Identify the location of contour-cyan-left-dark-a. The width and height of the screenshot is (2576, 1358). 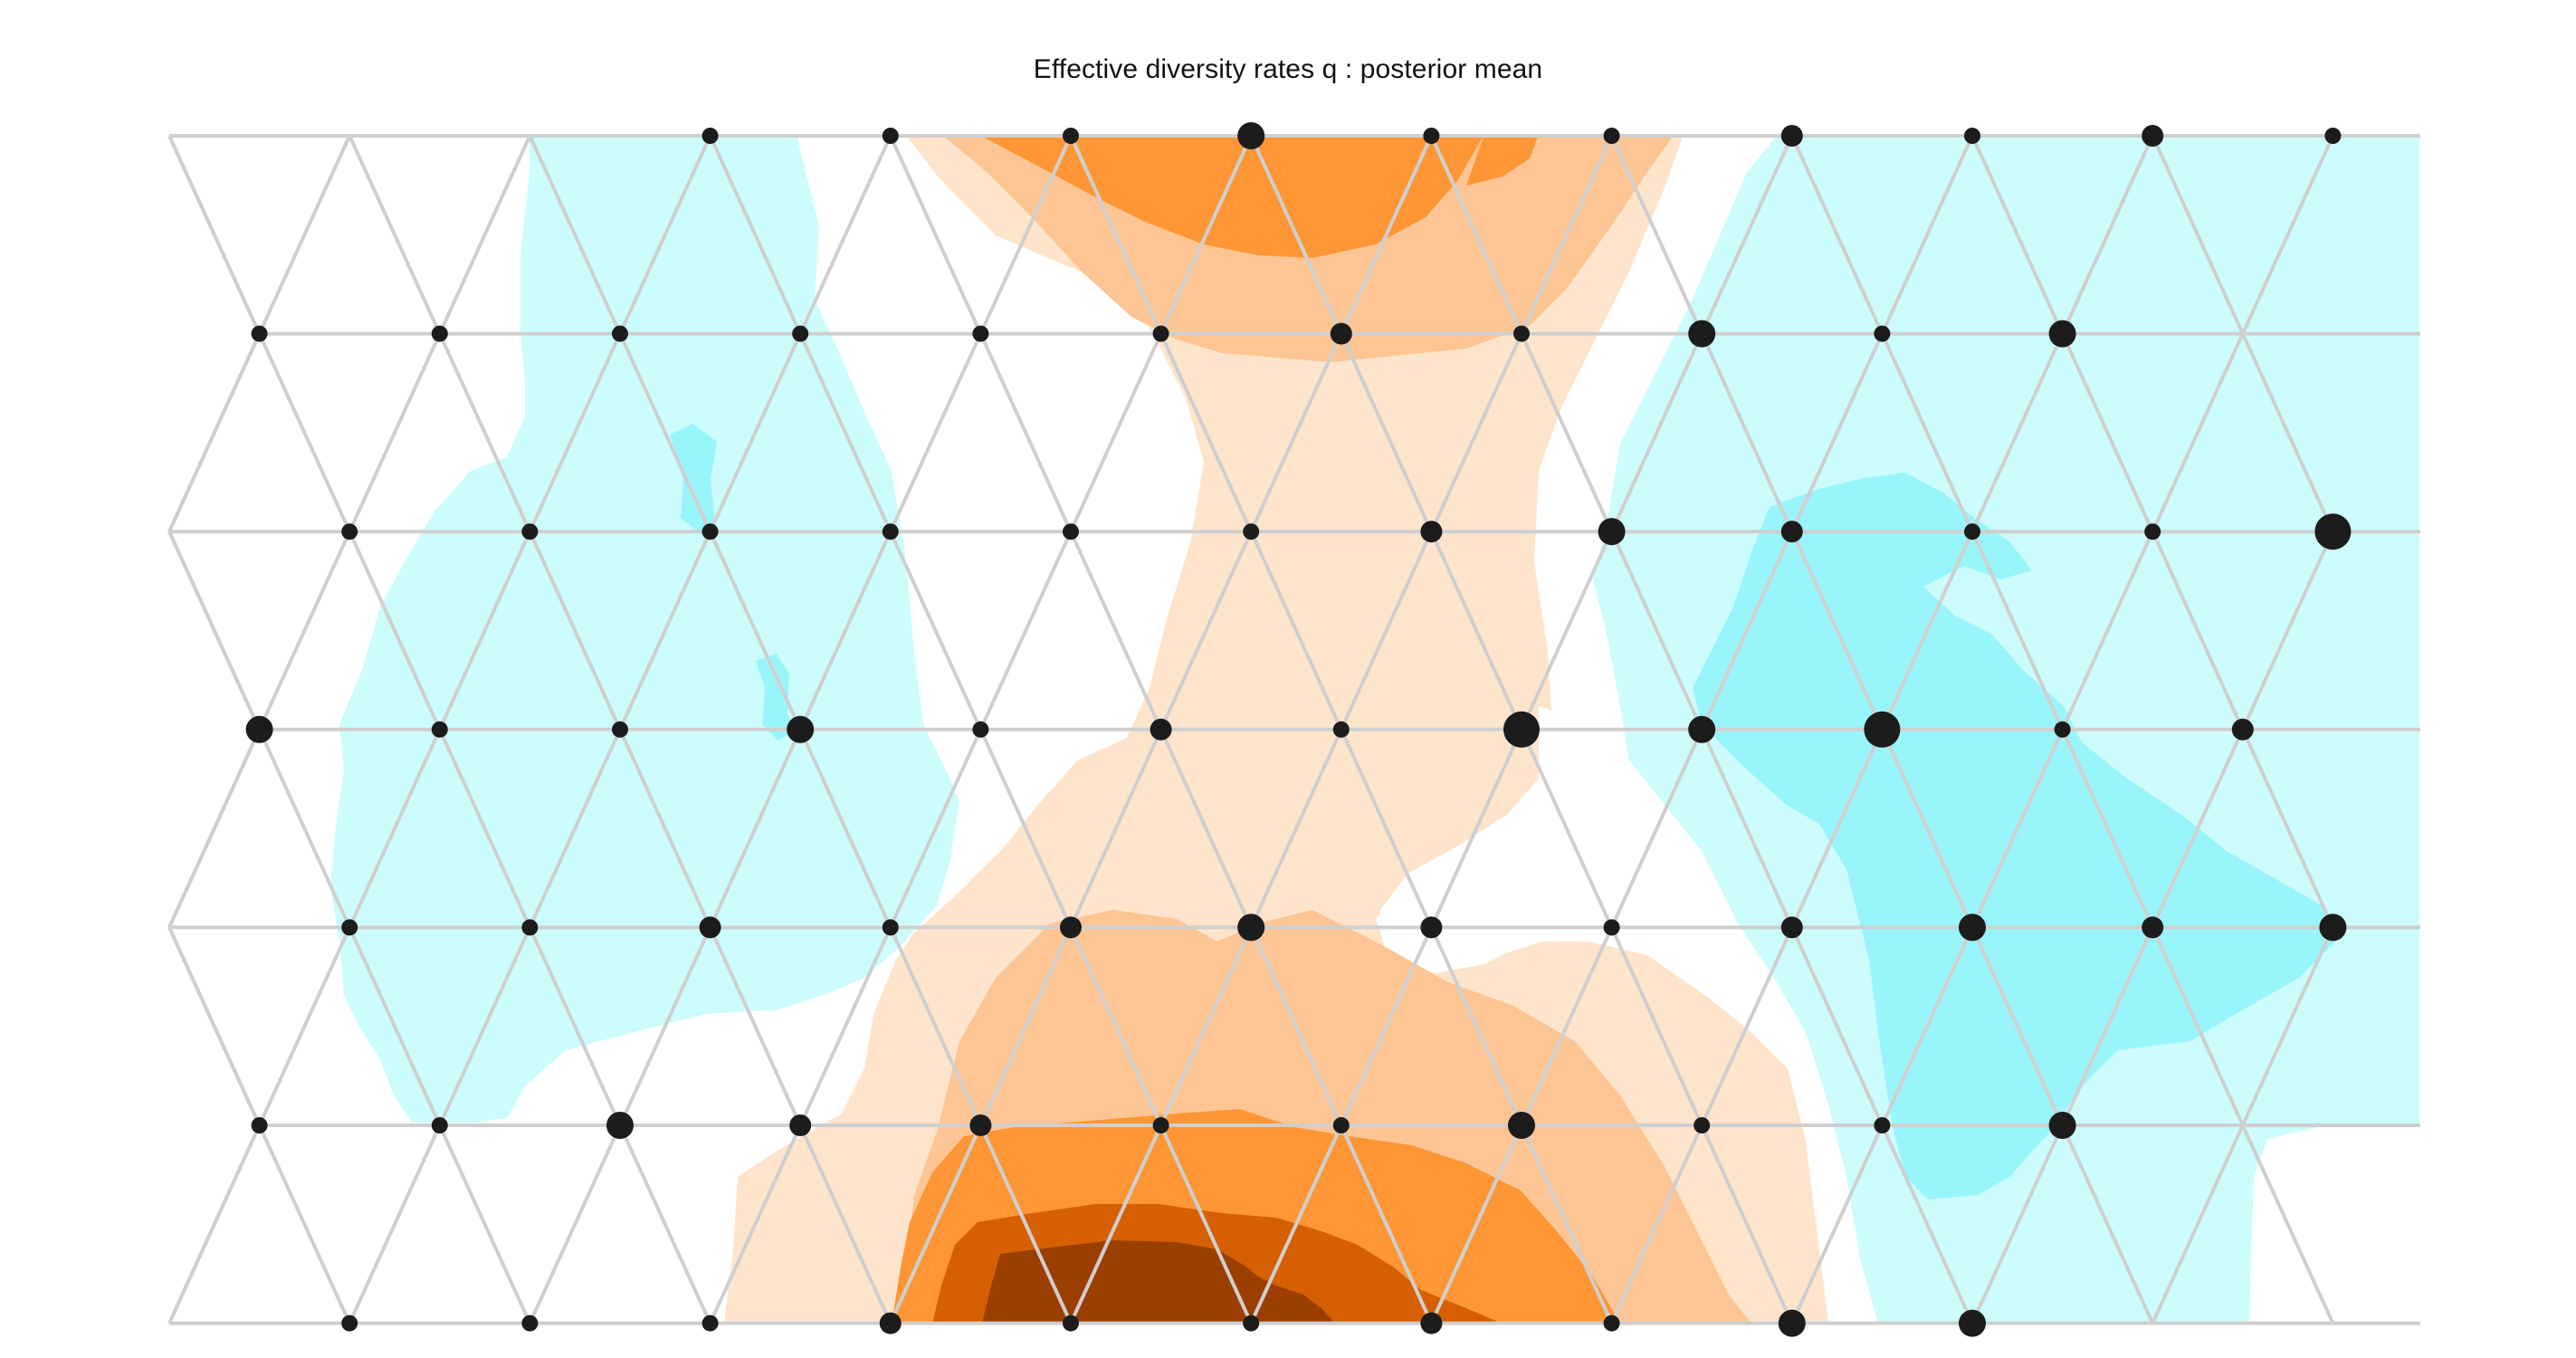
(693, 479).